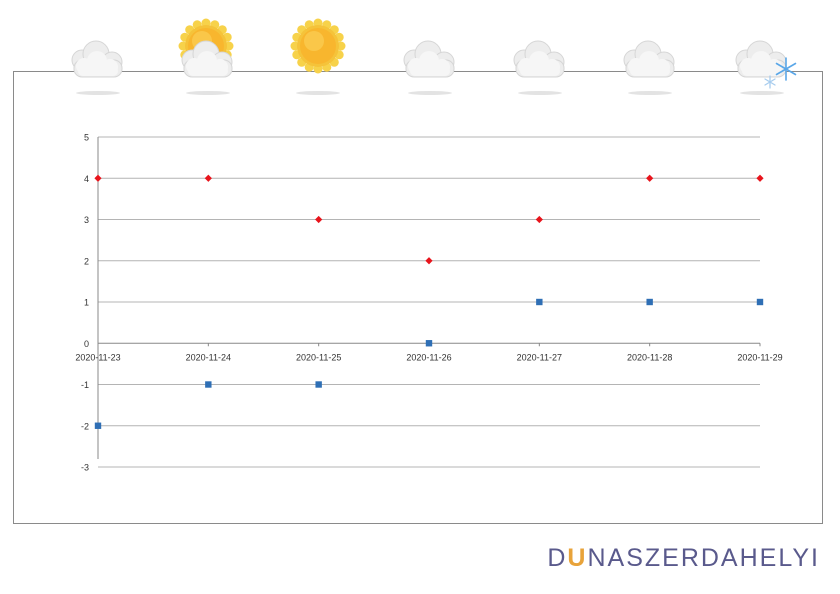 The width and height of the screenshot is (840, 594). Describe the element at coordinates (208, 56) in the screenshot. I see `sun-cloud-icon` at that location.